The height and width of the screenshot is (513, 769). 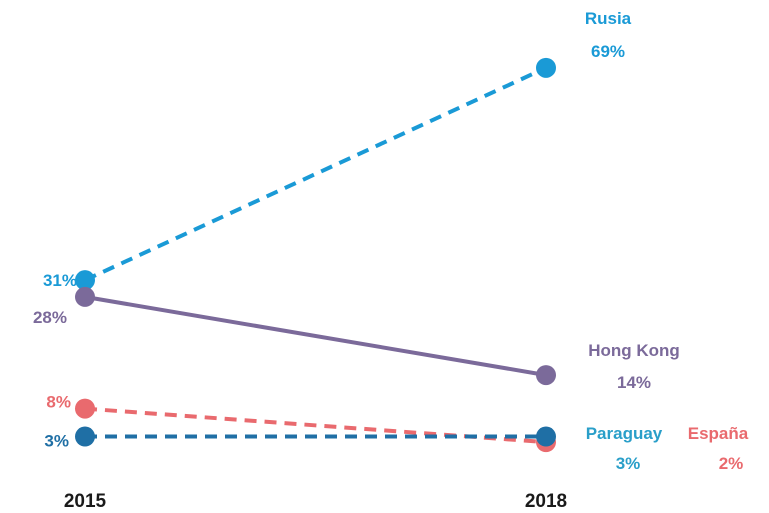 What do you see at coordinates (85, 501) in the screenshot?
I see `x-tick-label-0: 2015` at bounding box center [85, 501].